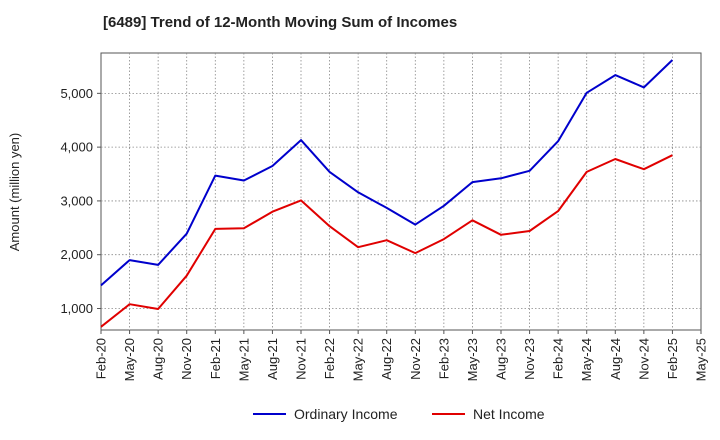 The width and height of the screenshot is (720, 440). I want to click on x-tick-label: Nov-20, so click(186, 359).